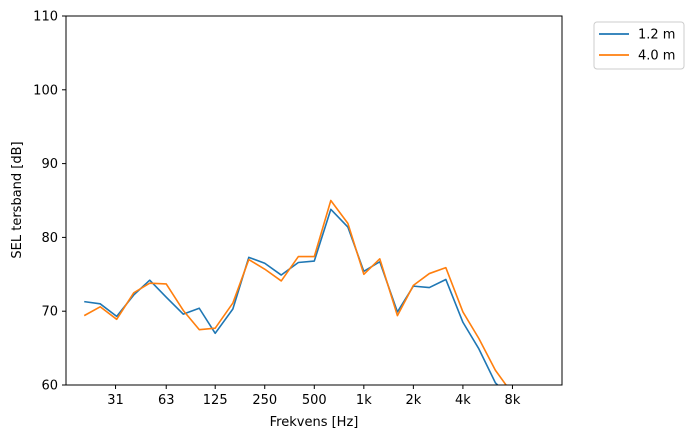 The height and width of the screenshot is (438, 693). Describe the element at coordinates (314, 422) in the screenshot. I see `x-axis-label: Frekvens [Hz]` at that location.